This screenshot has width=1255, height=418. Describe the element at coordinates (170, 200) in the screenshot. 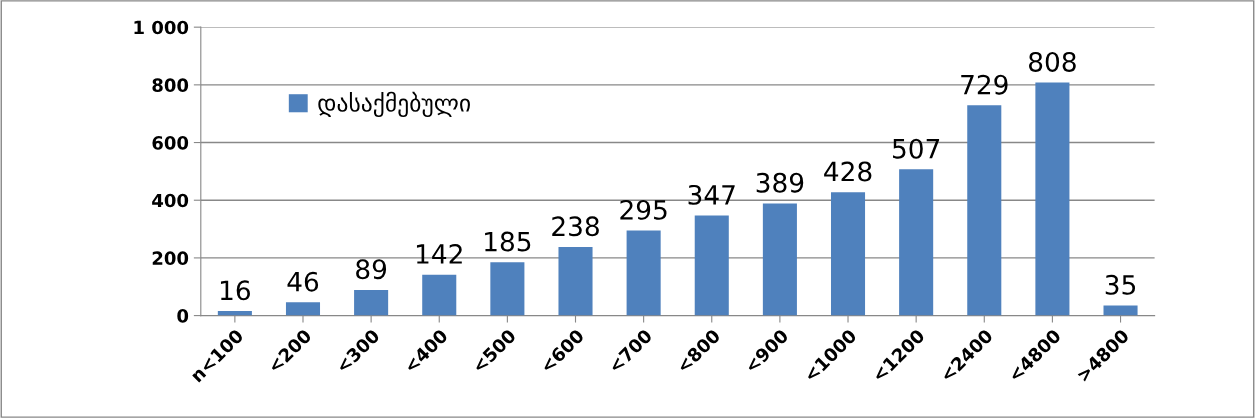

I see `y-tick-label: 400` at that location.